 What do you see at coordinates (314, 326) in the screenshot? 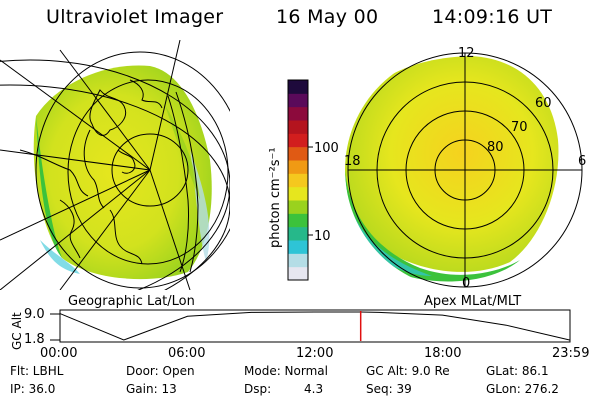
I see `orbit-altitude-line` at bounding box center [314, 326].